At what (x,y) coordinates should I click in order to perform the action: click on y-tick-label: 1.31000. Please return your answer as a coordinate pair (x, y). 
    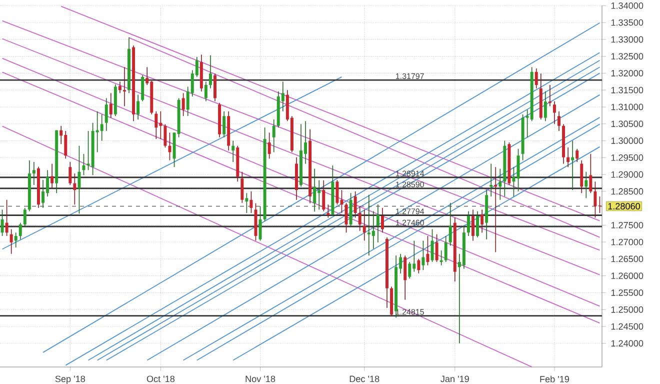
    Looking at the image, I should click on (627, 107).